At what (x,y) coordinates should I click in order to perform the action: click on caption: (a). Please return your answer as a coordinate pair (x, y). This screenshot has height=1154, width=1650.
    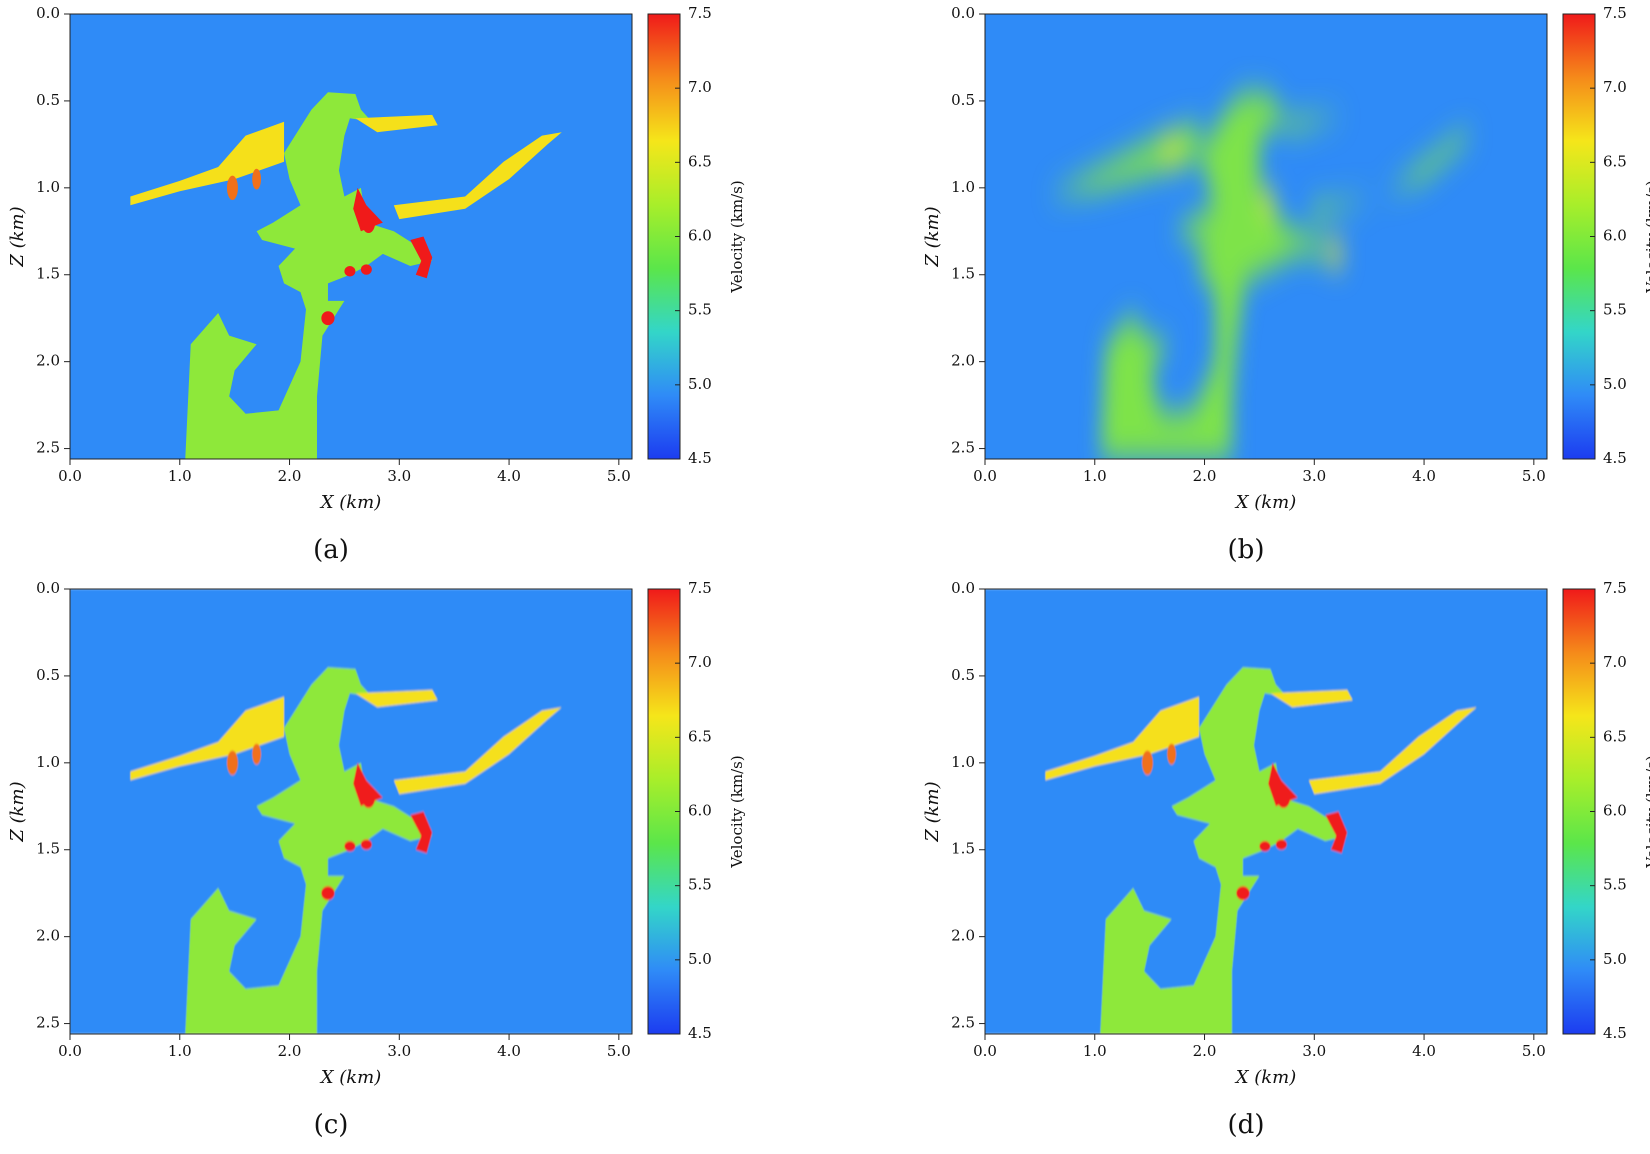
    Looking at the image, I should click on (331, 550).